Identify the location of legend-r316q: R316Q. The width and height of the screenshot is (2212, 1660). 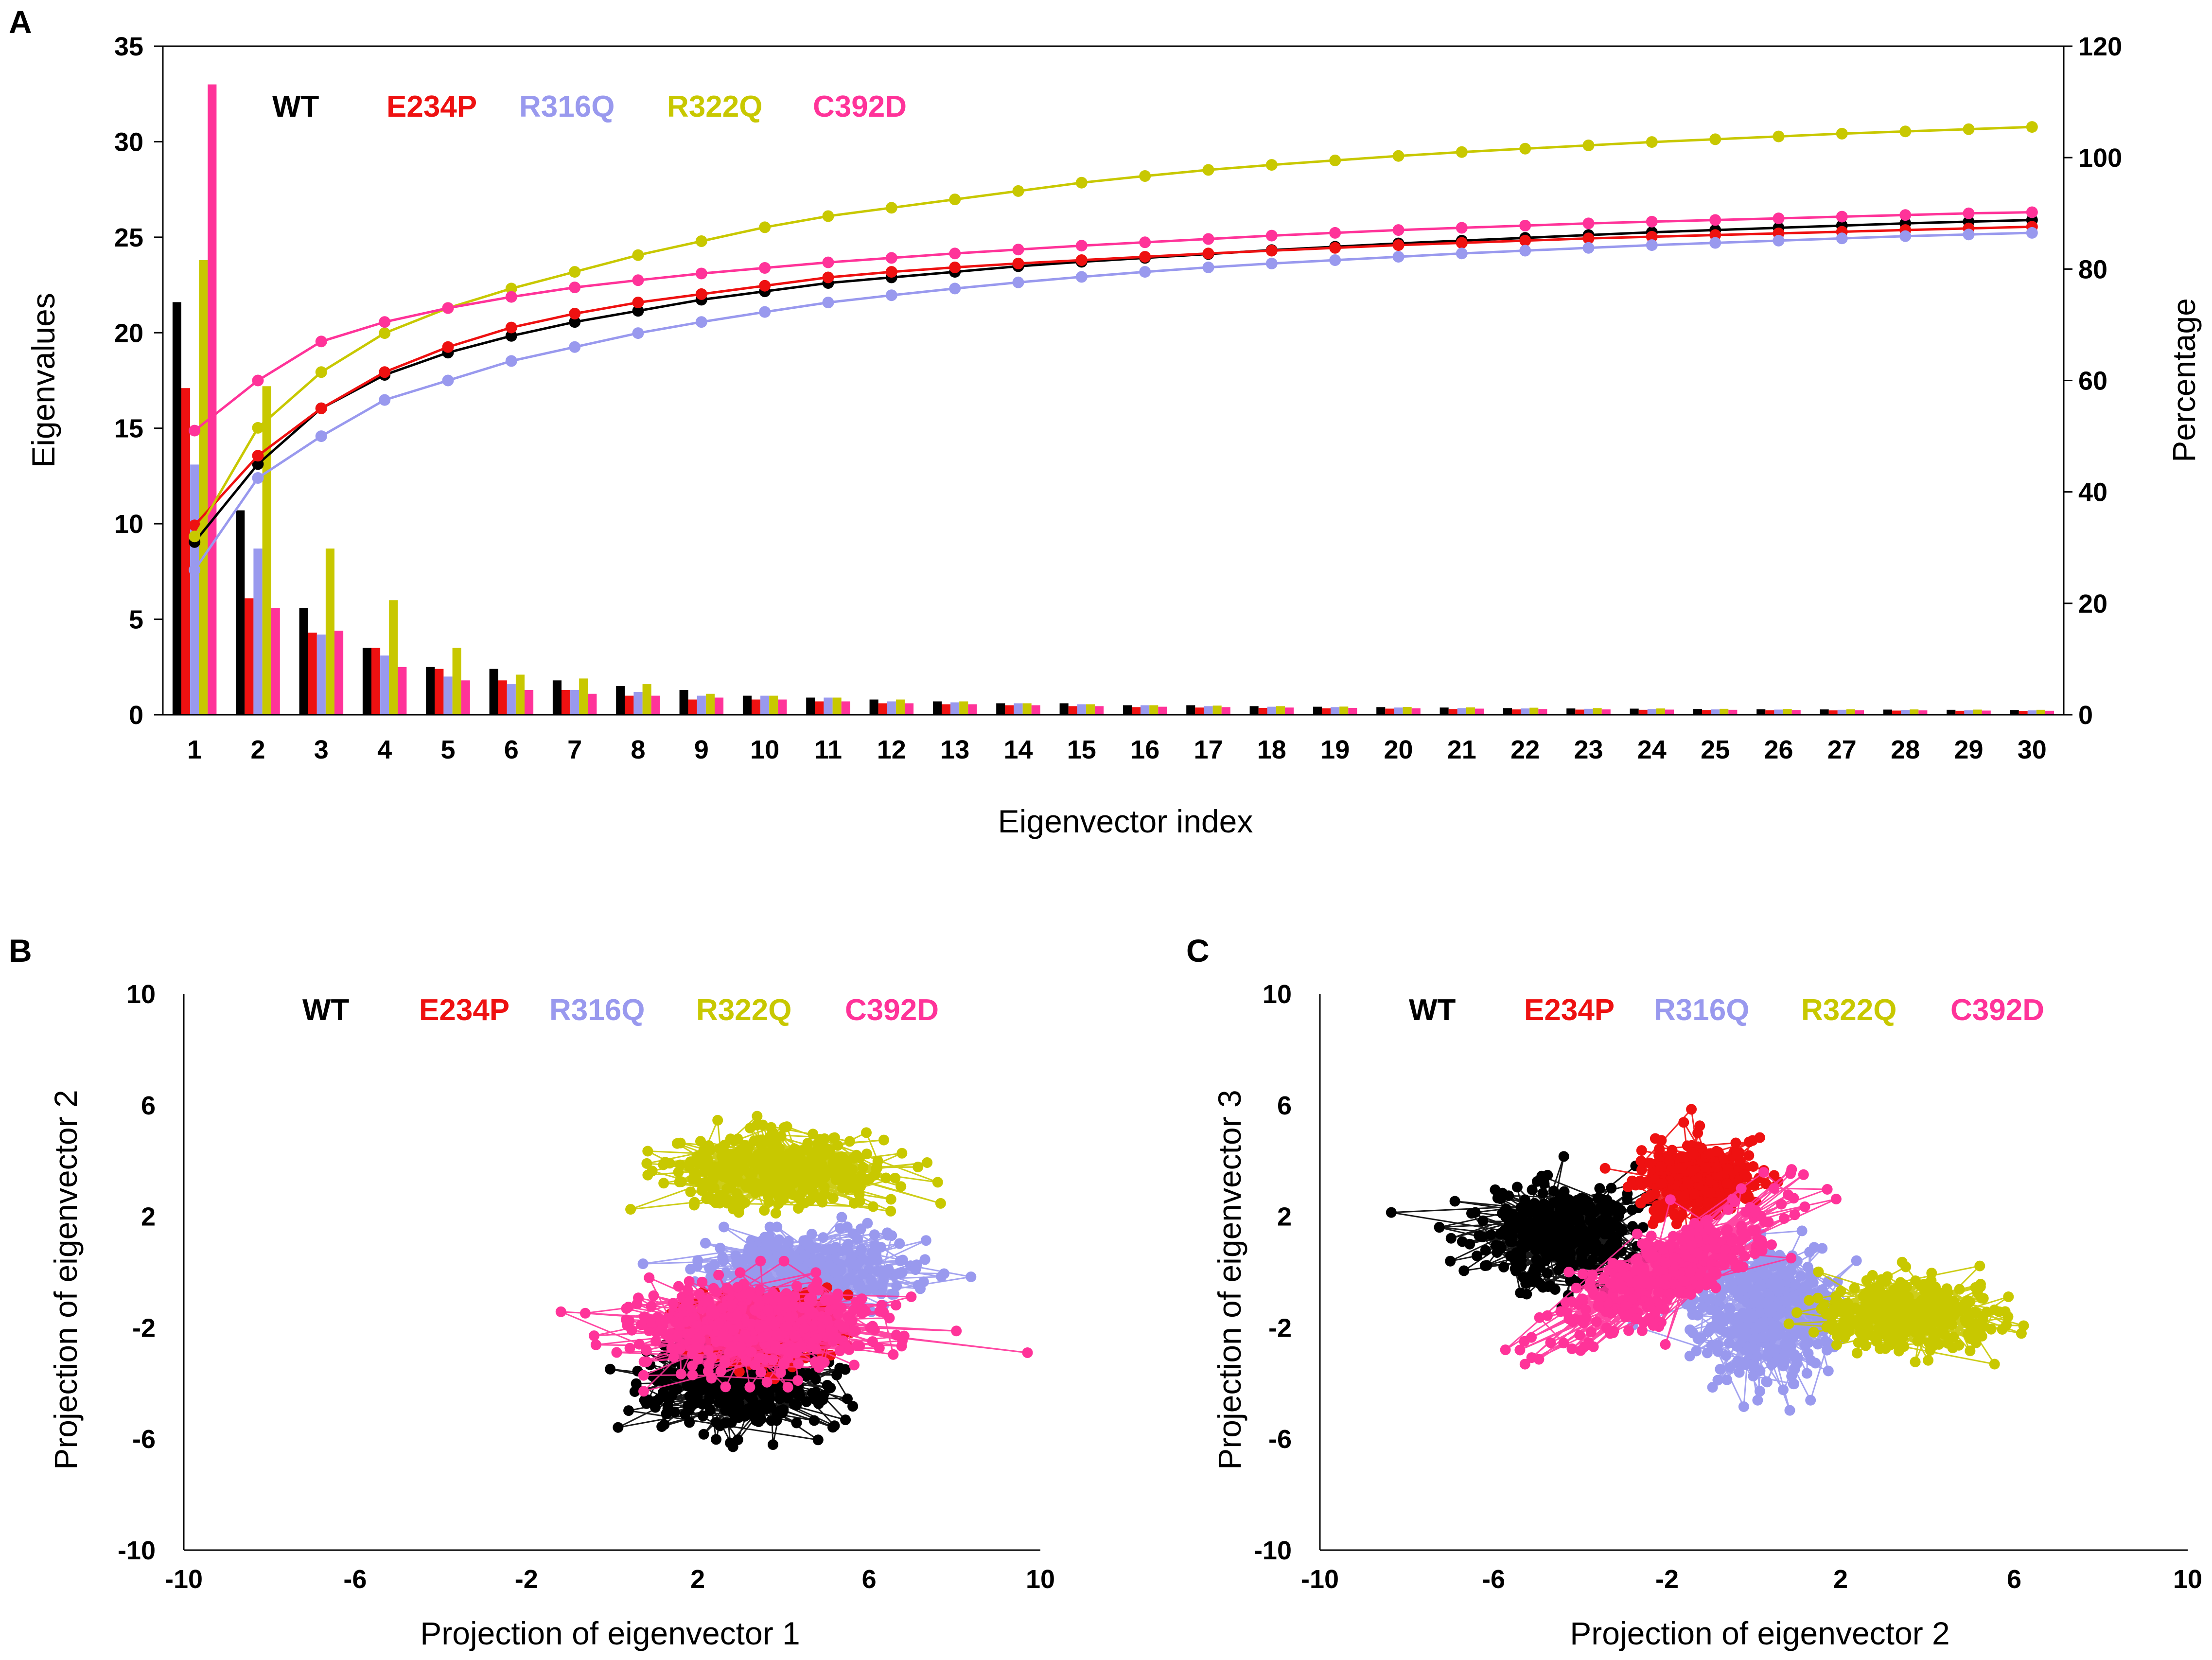
(1701, 1010).